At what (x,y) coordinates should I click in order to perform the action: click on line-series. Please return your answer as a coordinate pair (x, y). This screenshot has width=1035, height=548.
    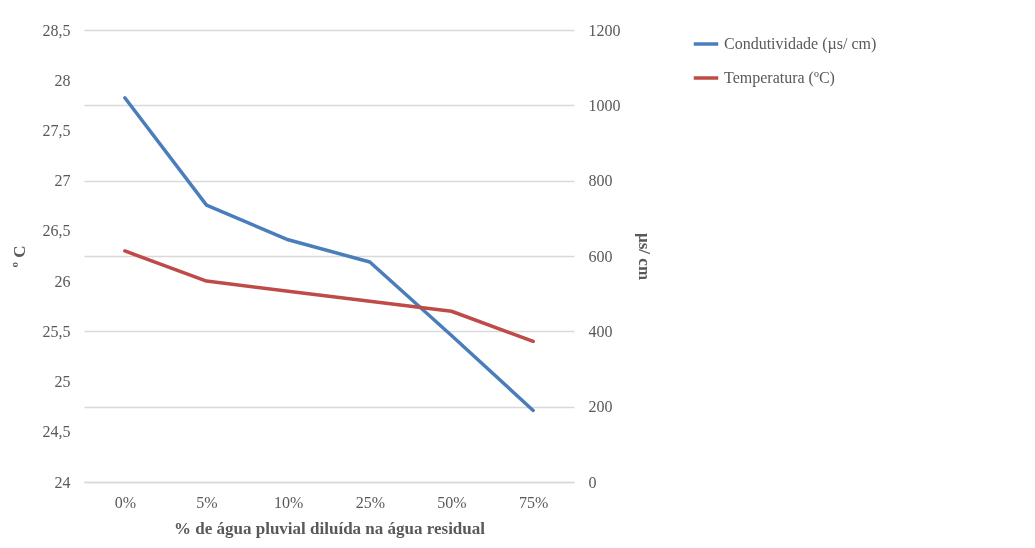
    Looking at the image, I should click on (329, 296).